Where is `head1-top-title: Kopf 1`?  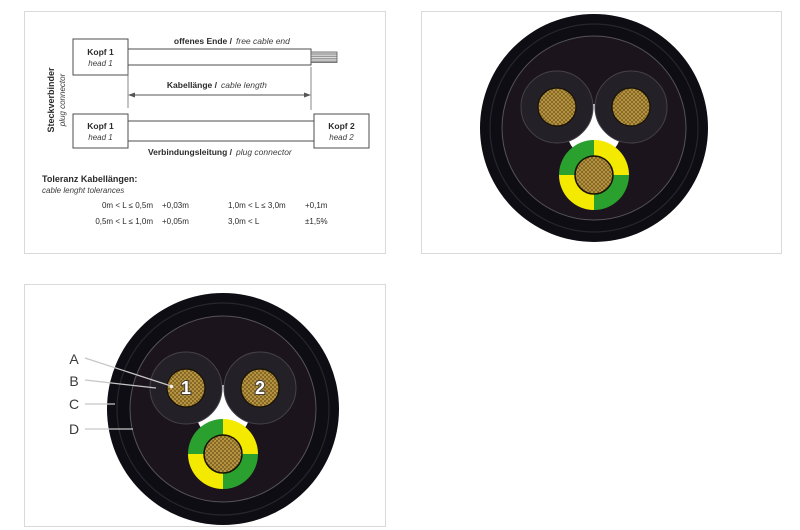 head1-top-title: Kopf 1 is located at coordinates (100, 52).